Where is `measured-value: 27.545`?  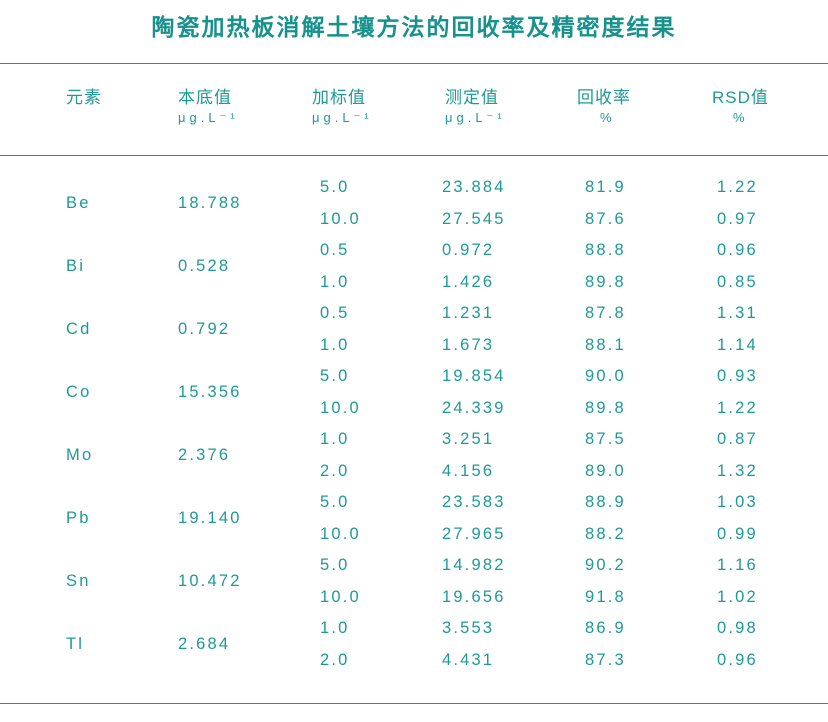 measured-value: 27.545 is located at coordinates (474, 218).